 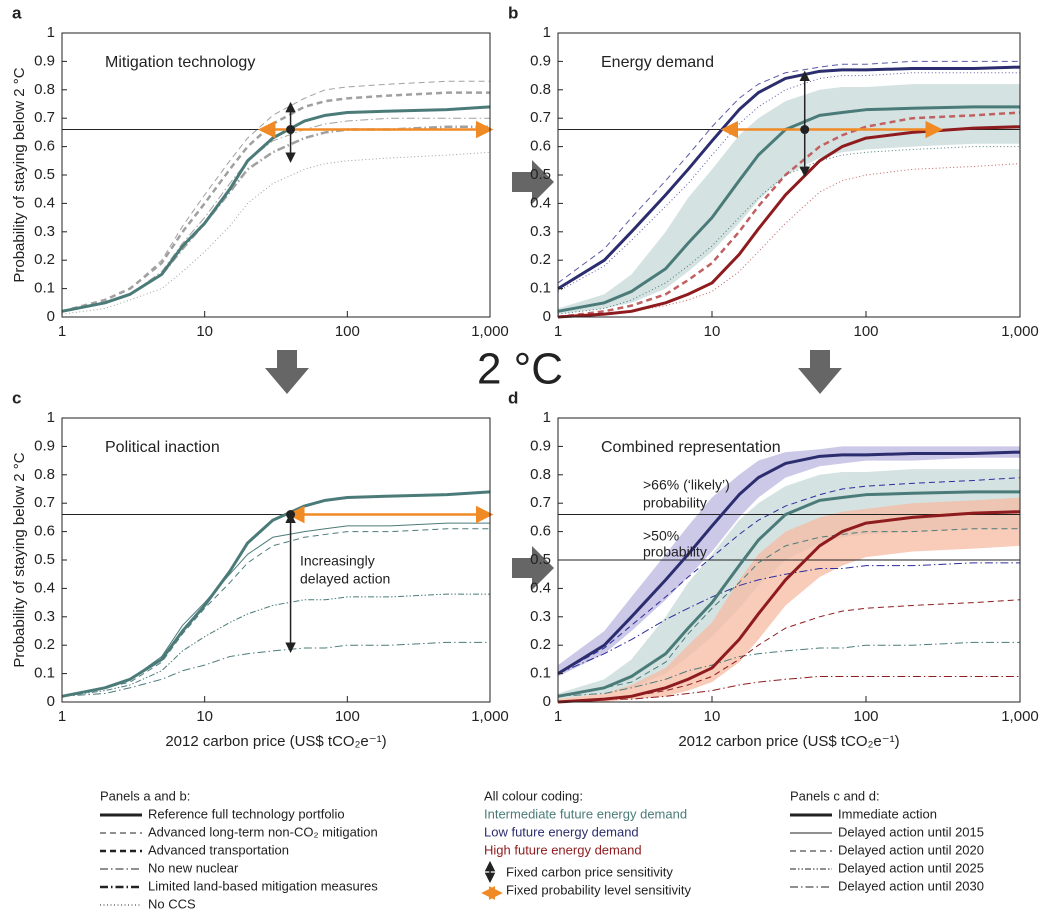 What do you see at coordinates (911, 885) in the screenshot?
I see `legend-label: Delayed action until 2030` at bounding box center [911, 885].